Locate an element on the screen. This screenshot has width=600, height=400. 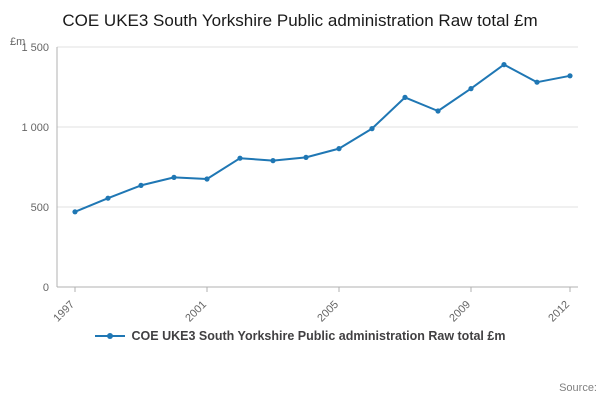
legend-line-marker-icon is located at coordinates (109, 335).